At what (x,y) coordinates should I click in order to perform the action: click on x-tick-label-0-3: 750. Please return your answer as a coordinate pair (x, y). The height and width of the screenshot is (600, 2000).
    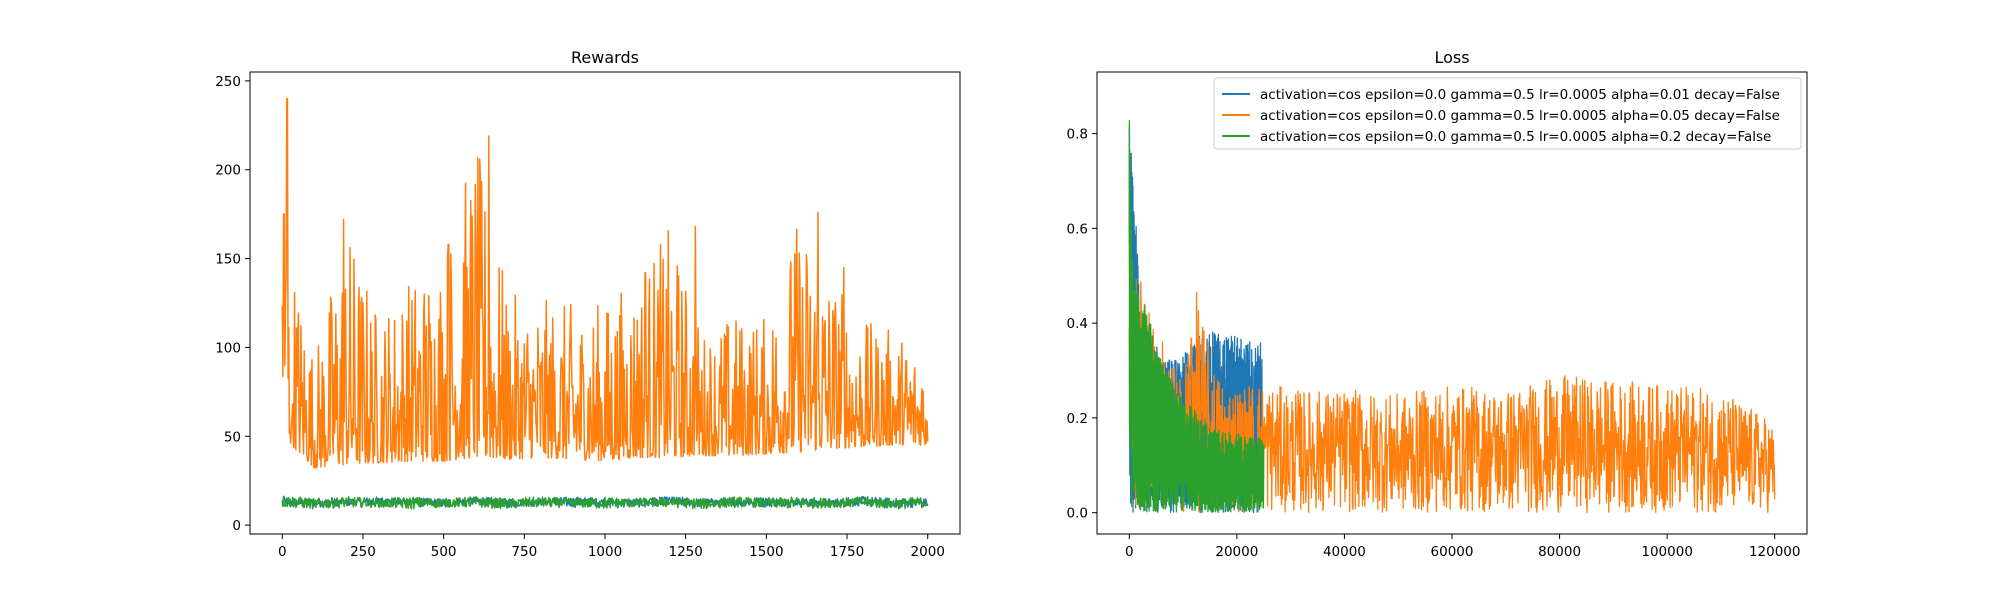
    Looking at the image, I should click on (524, 552).